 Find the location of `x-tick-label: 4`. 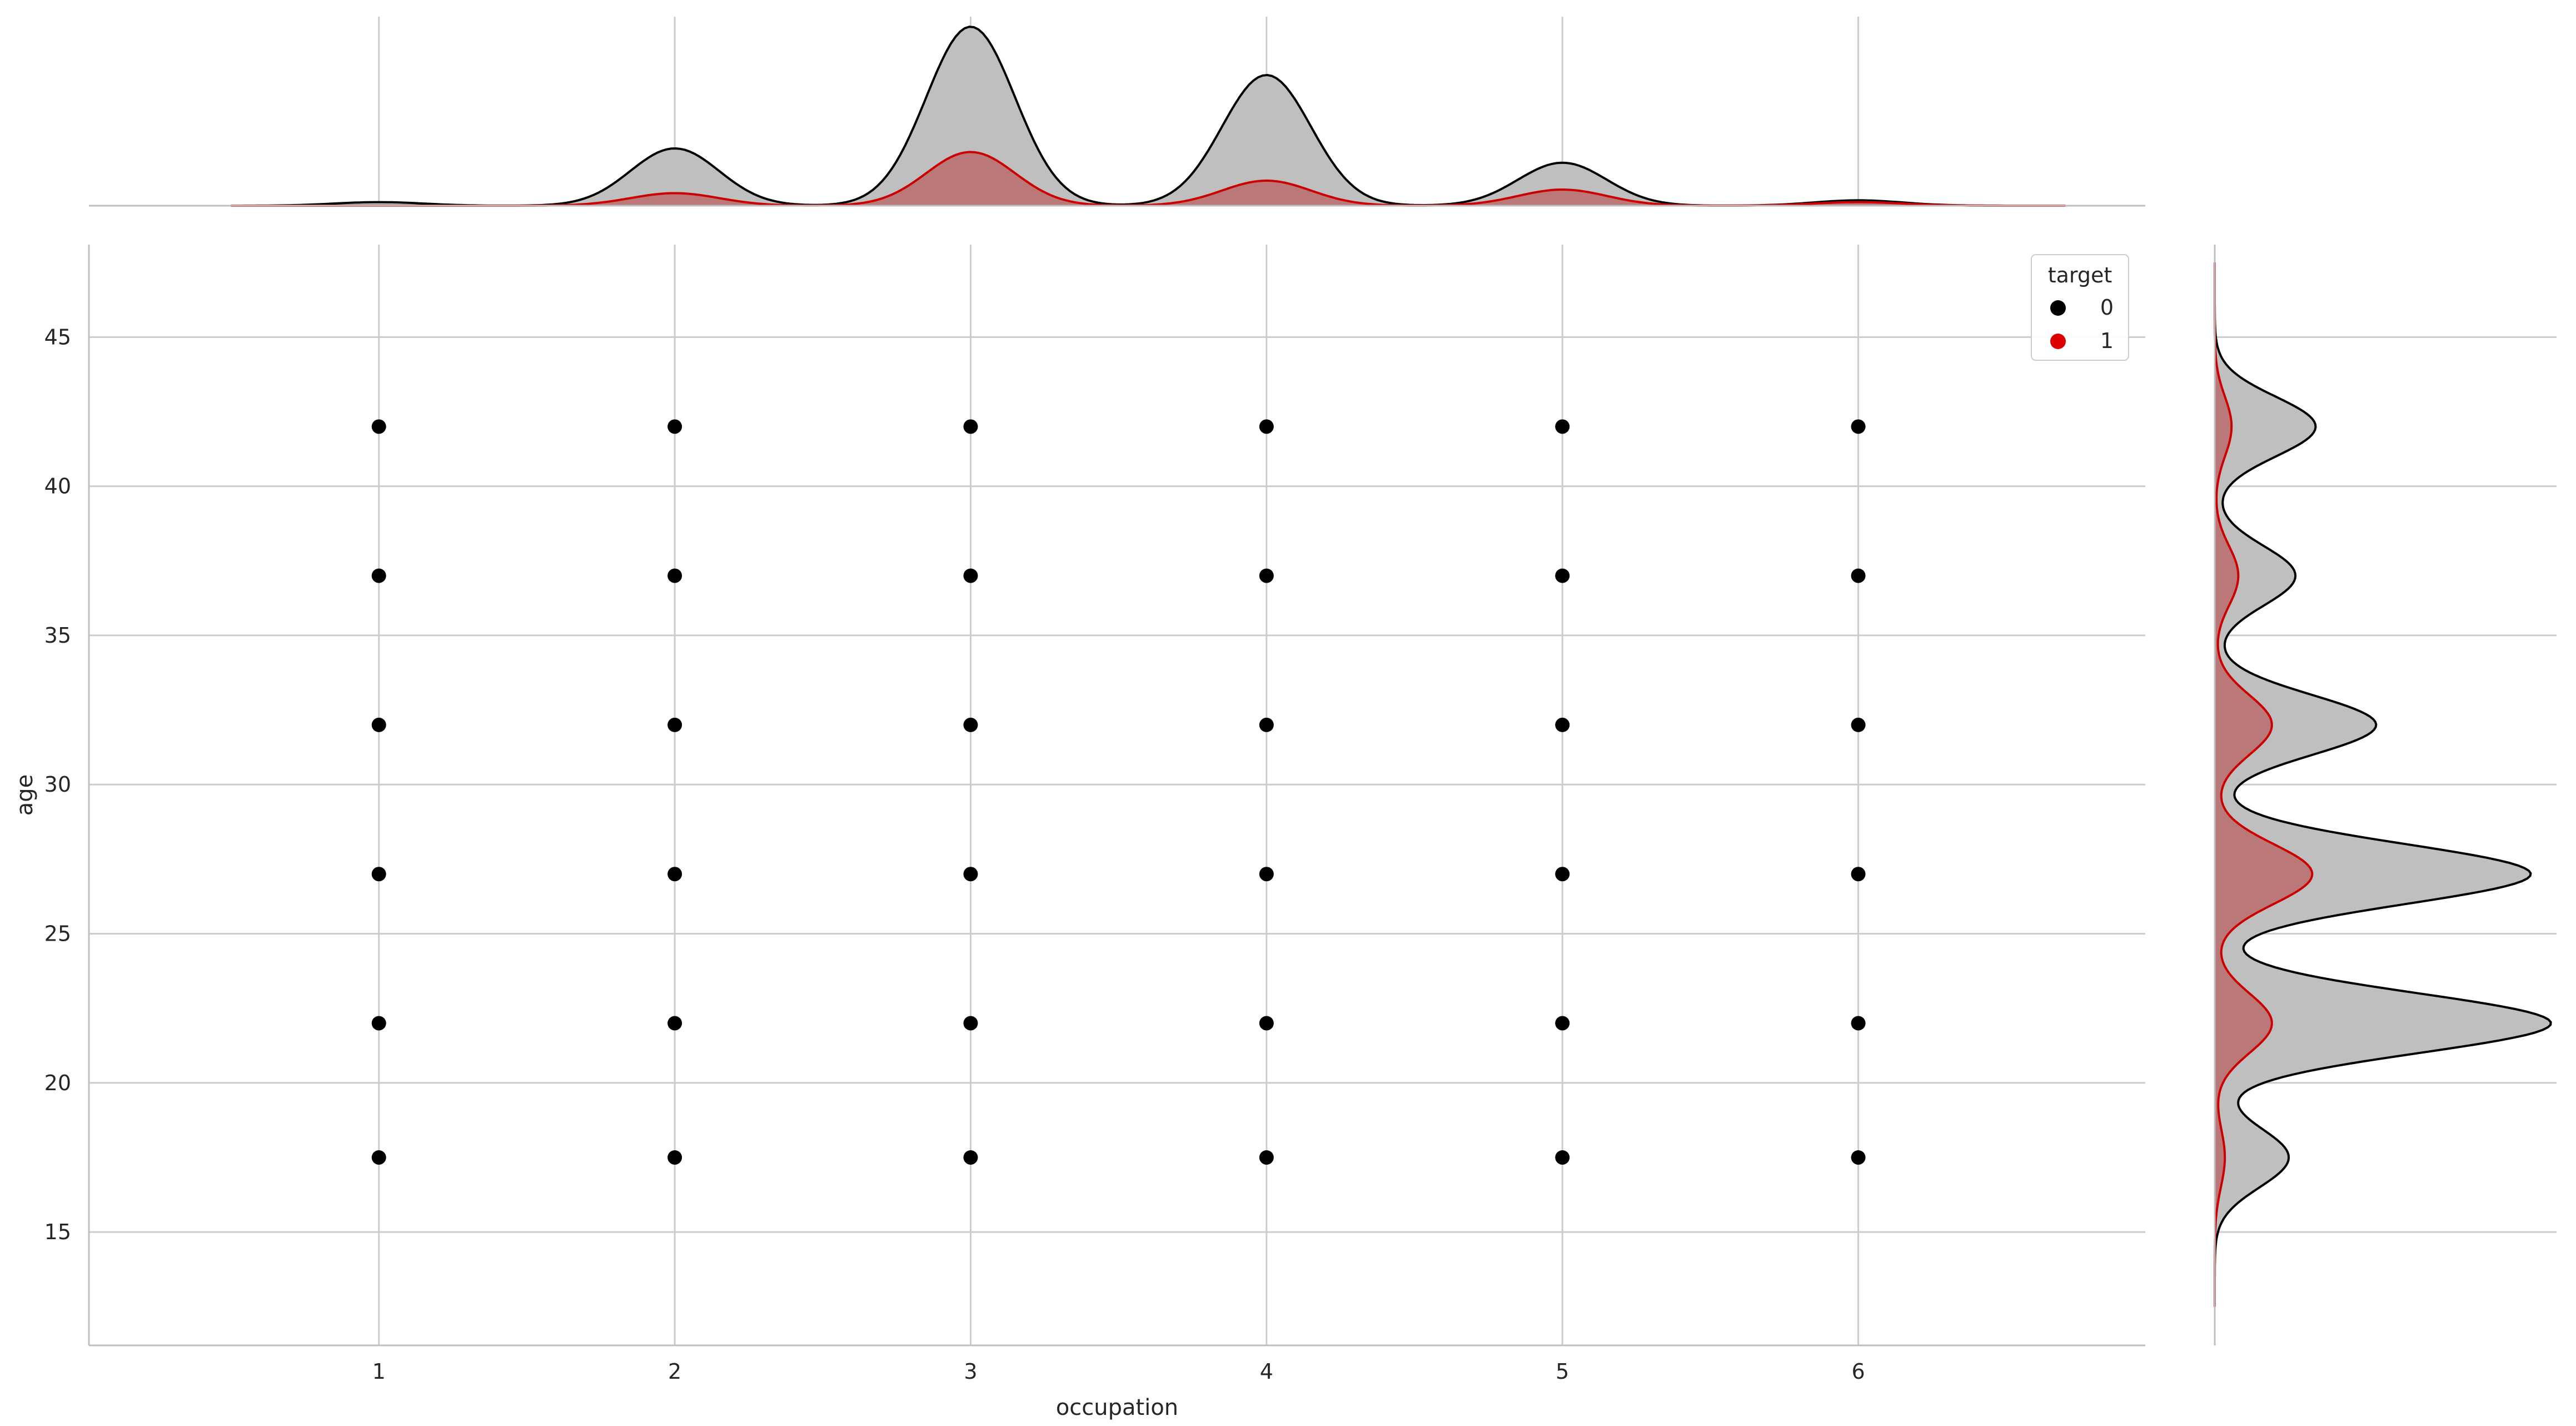

x-tick-label: 4 is located at coordinates (1266, 1371).